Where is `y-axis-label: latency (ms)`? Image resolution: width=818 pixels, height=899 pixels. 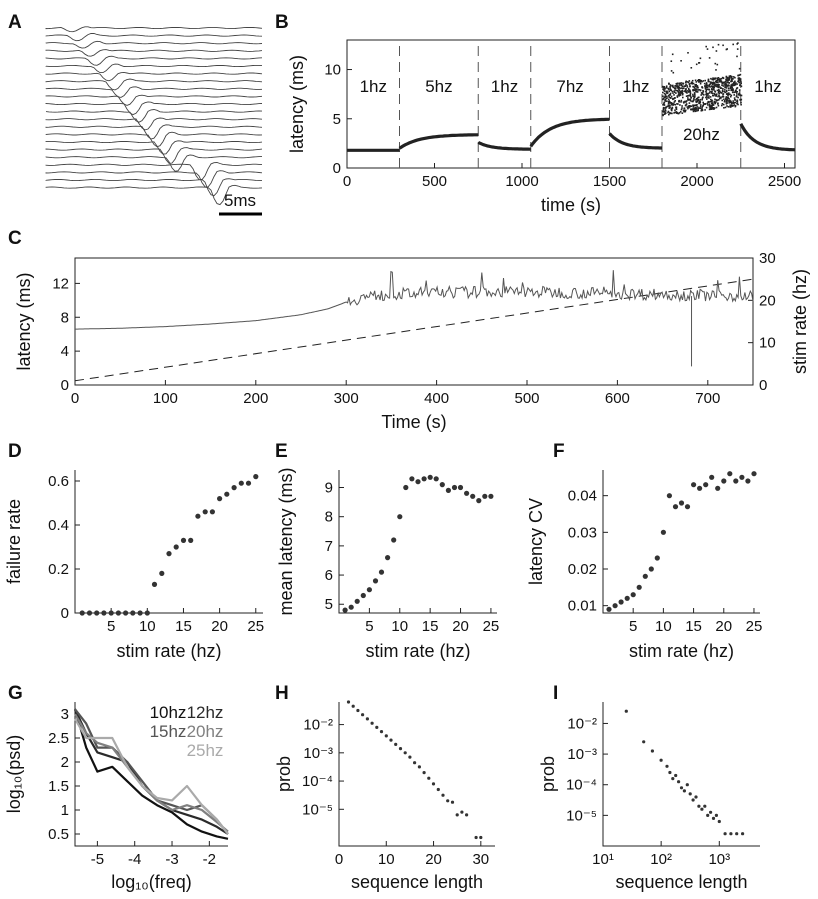 y-axis-label: latency (ms) is located at coordinates (24, 321).